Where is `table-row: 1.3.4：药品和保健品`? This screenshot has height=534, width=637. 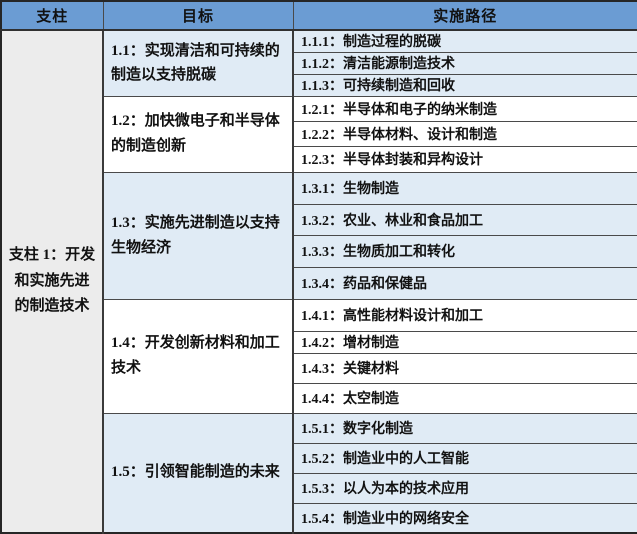
table-row: 1.3.4：药品和保健品 is located at coordinates (319, 283).